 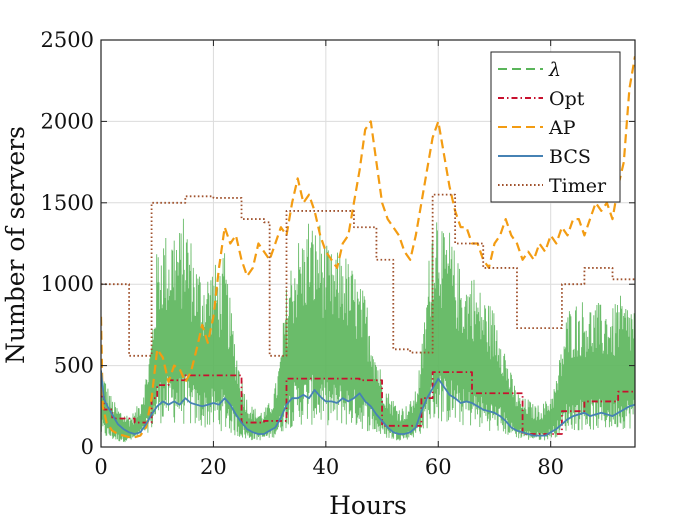 What do you see at coordinates (438, 467) in the screenshot?
I see `x-tick-label: 60` at bounding box center [438, 467].